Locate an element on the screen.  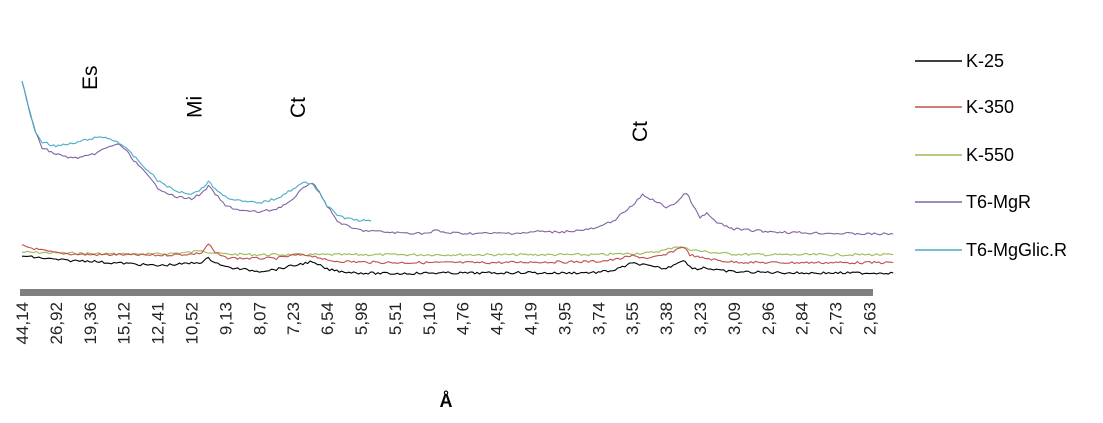
x-tick-label: 2,73 is located at coordinates (836, 318).